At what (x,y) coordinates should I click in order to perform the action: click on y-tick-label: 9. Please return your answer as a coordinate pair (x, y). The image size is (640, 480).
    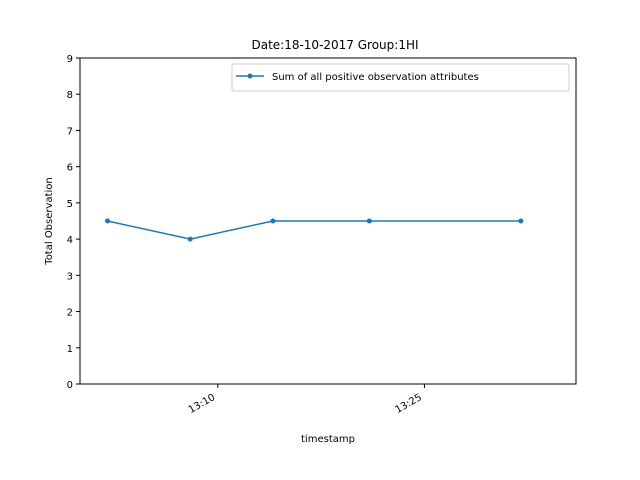
    Looking at the image, I should click on (70, 59).